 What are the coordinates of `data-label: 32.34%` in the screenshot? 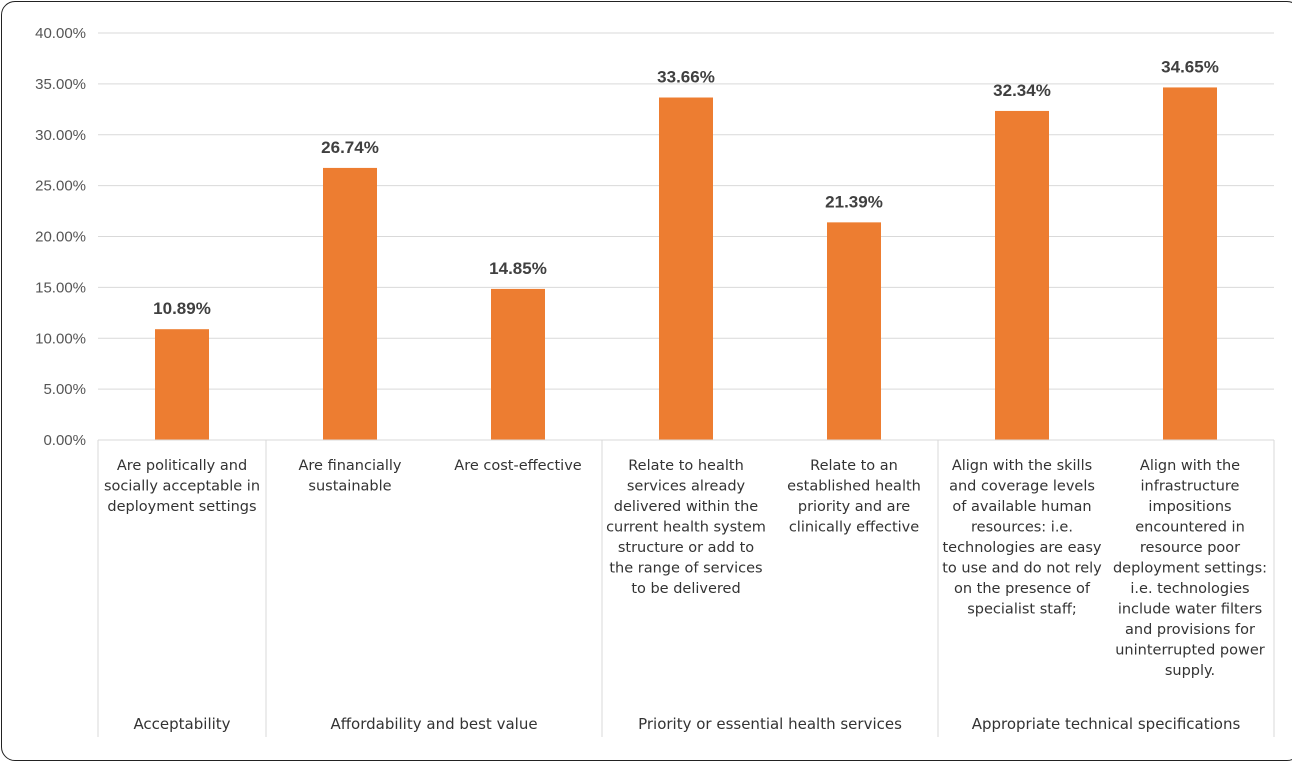 It's located at (1022, 90).